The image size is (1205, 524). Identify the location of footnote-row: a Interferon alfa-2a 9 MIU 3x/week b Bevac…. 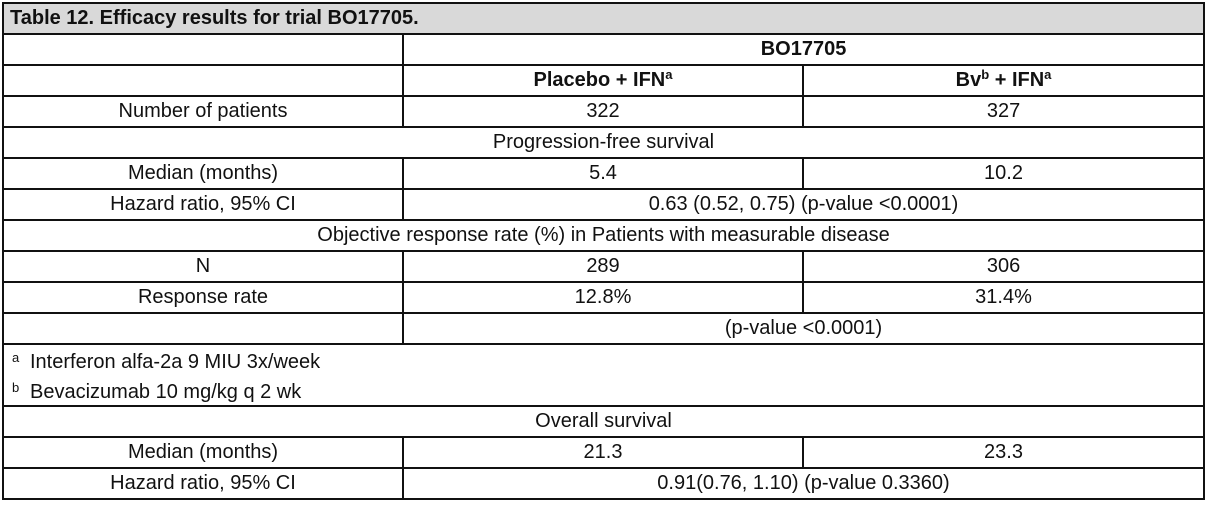
(603, 375).